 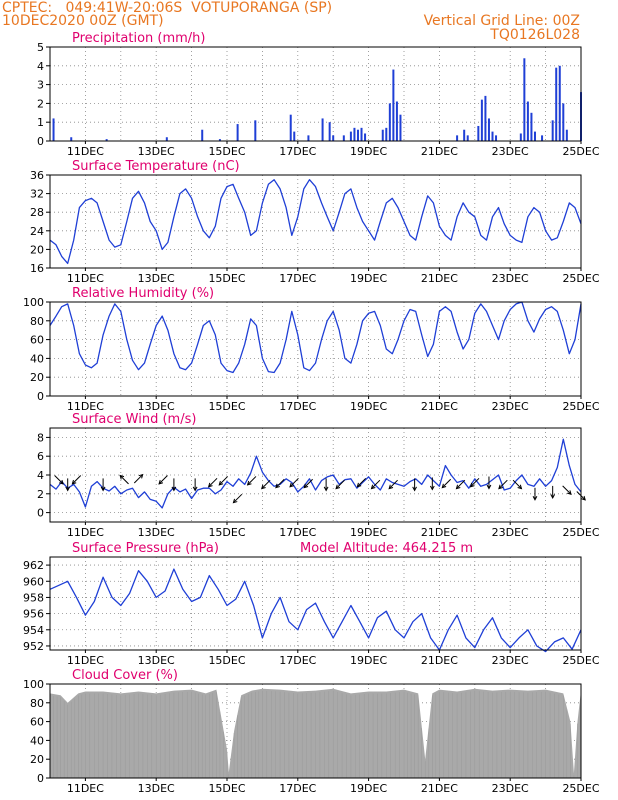 What do you see at coordinates (156, 166) in the screenshot?
I see `panel-title: Surface Temperature (nC)` at bounding box center [156, 166].